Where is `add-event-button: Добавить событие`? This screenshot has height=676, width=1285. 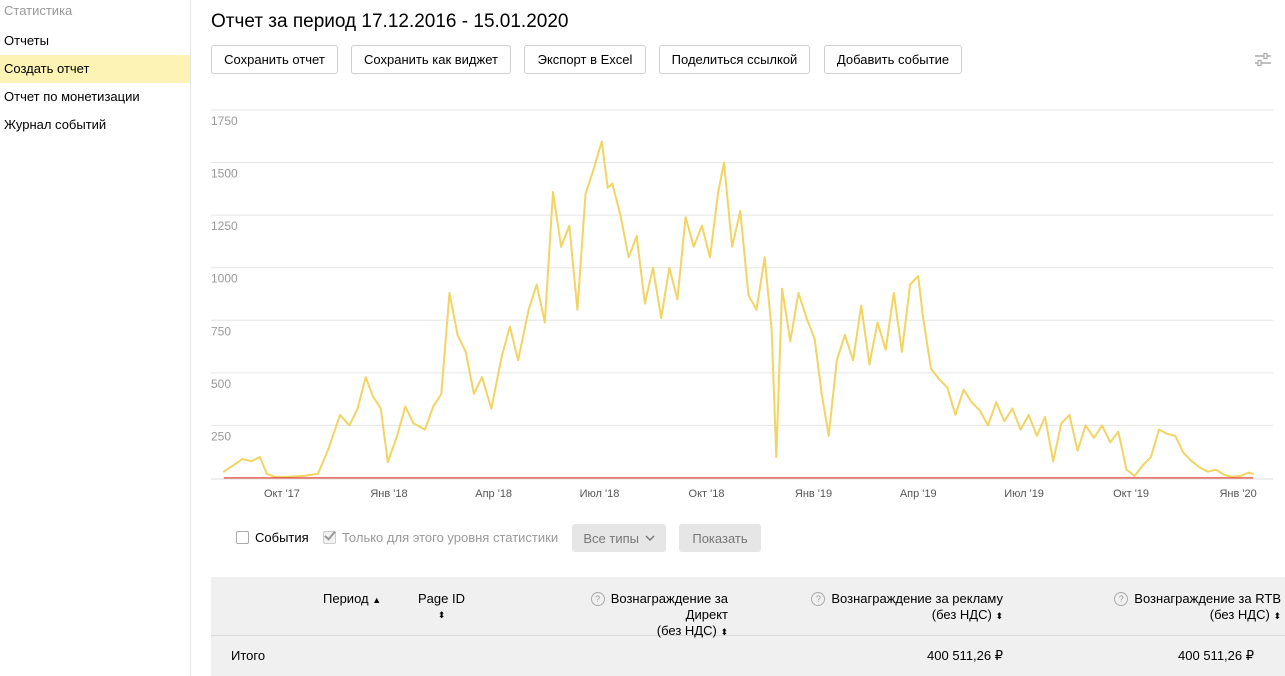
add-event-button: Добавить событие is located at coordinates (893, 59).